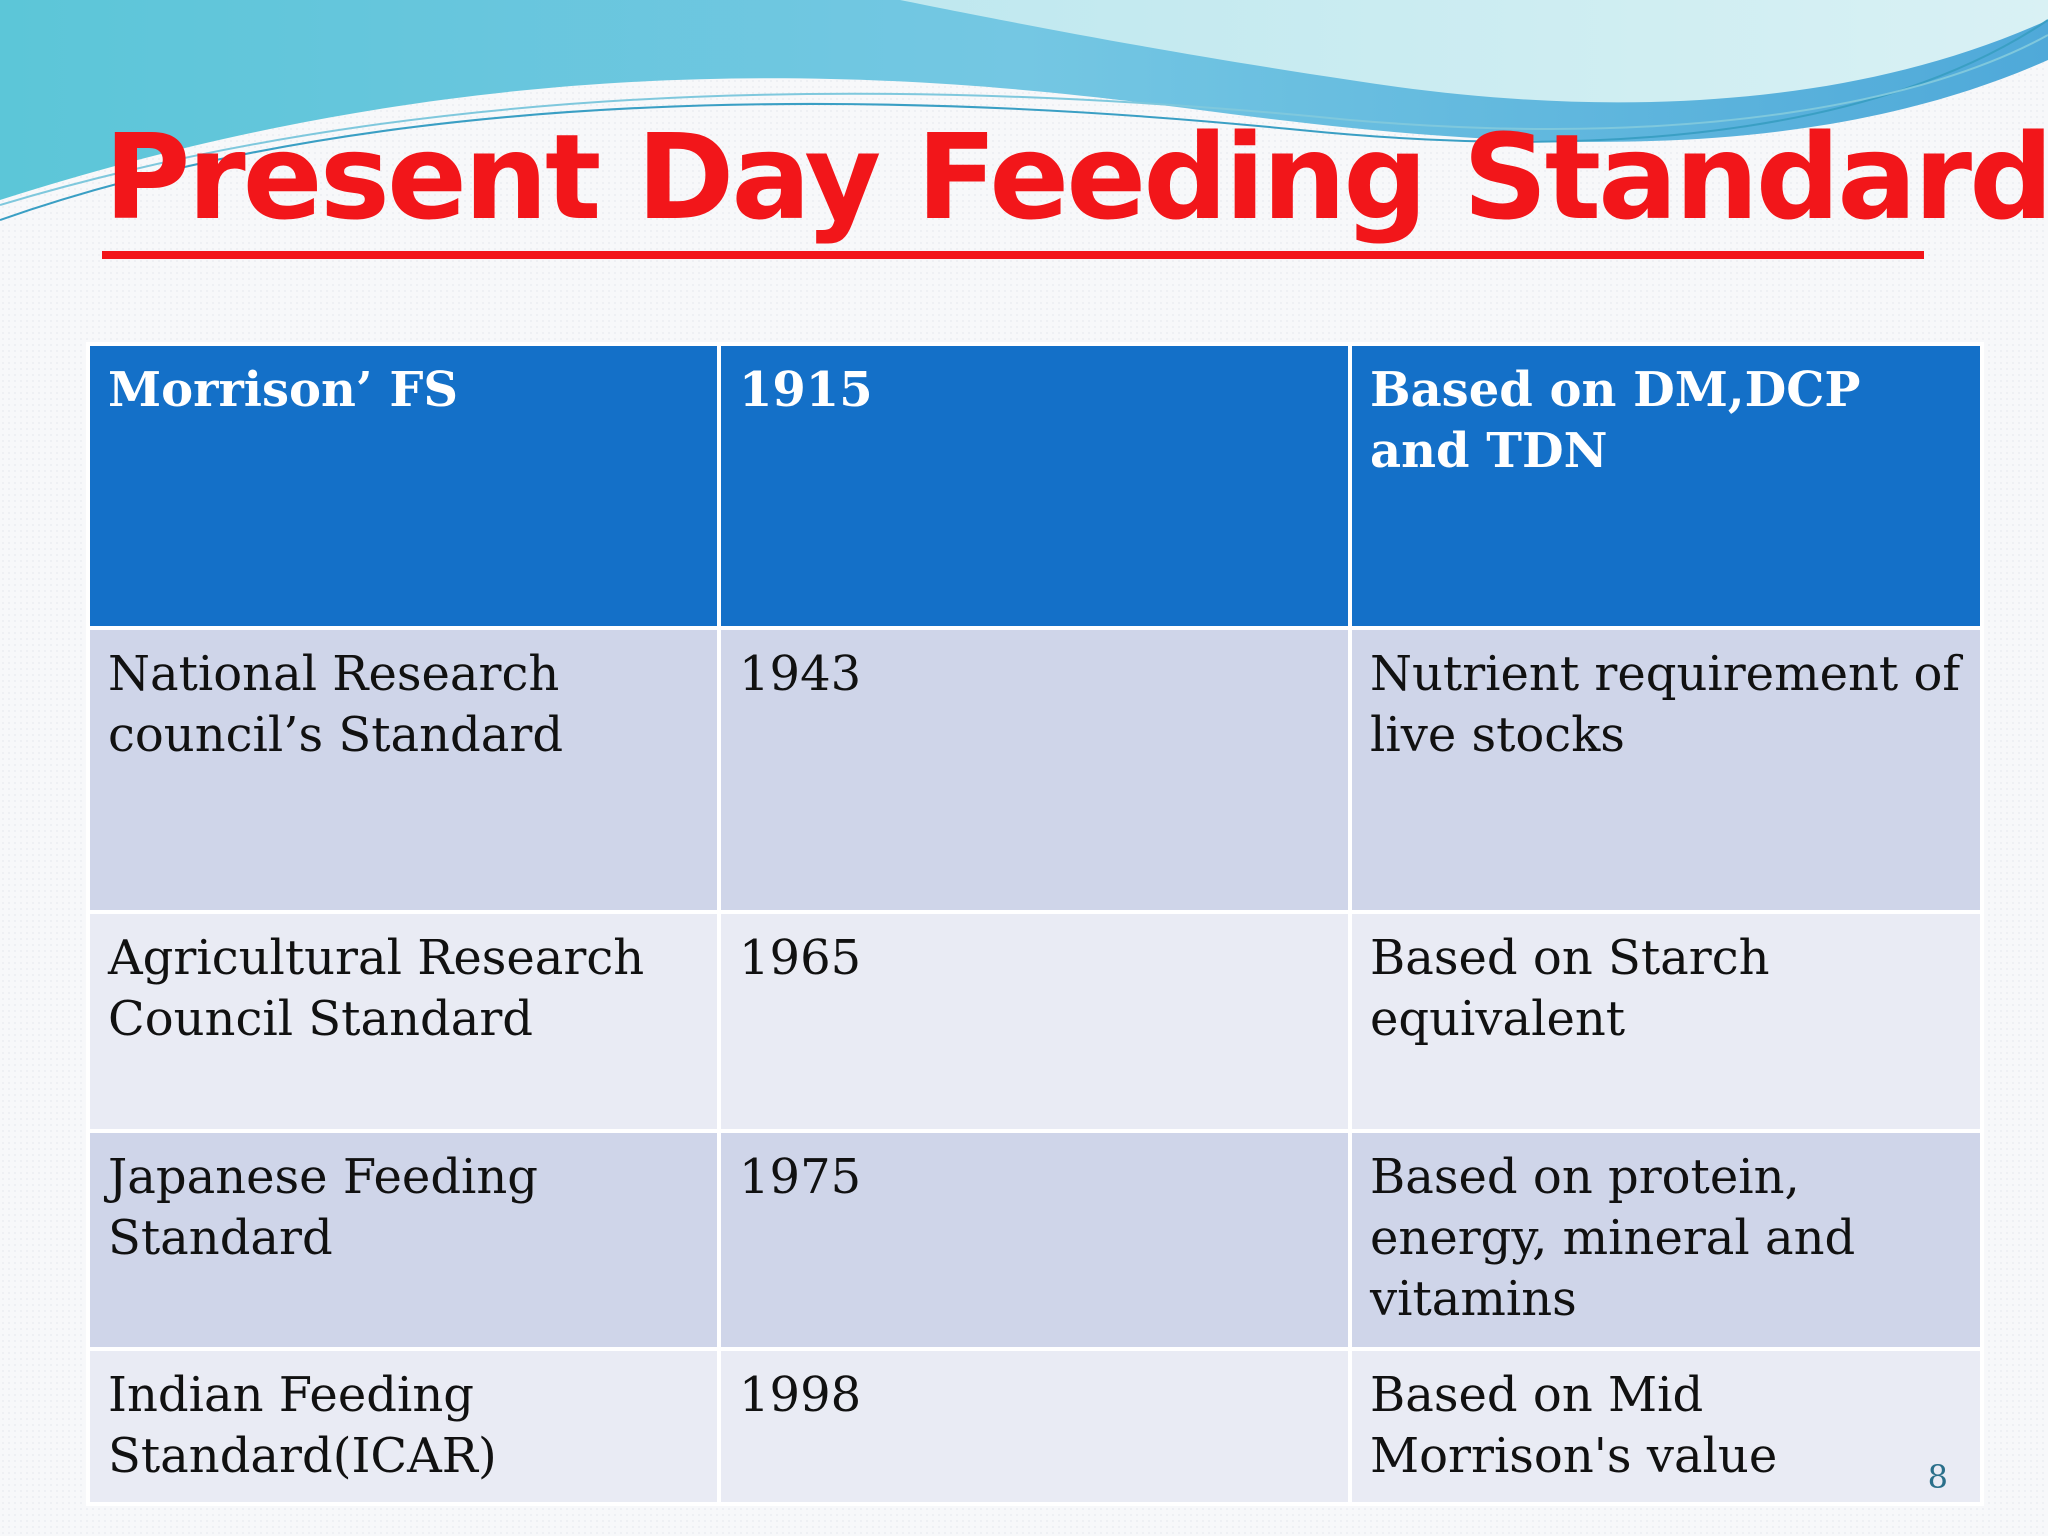 The width and height of the screenshot is (2048, 1536). Describe the element at coordinates (1937, 1477) in the screenshot. I see `page-number: 8` at that location.